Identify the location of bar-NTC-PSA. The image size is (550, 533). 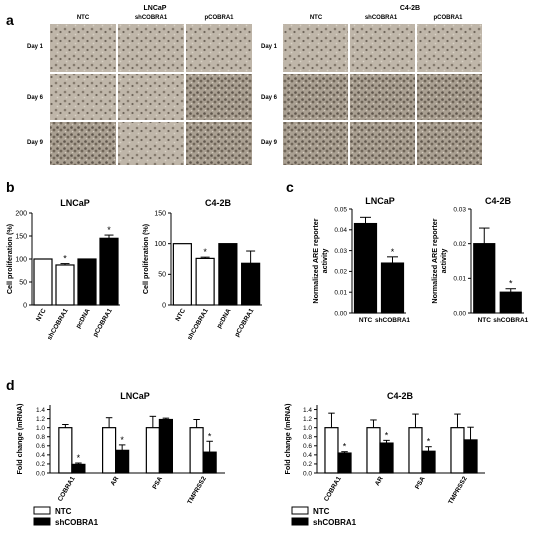
(152, 450).